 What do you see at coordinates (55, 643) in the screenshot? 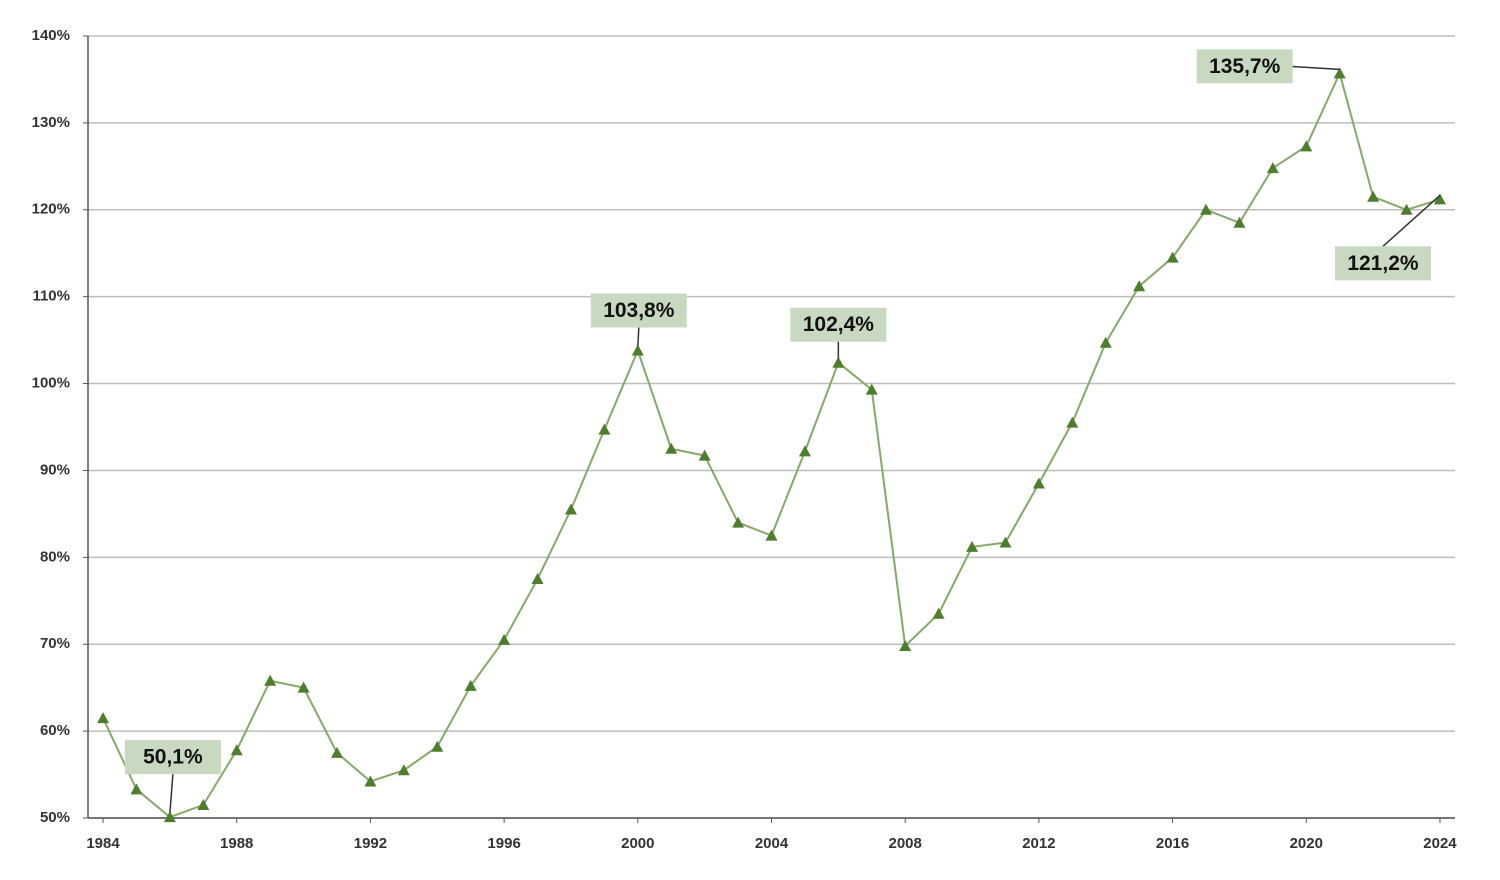
I see `y-tick-label: 70%` at bounding box center [55, 643].